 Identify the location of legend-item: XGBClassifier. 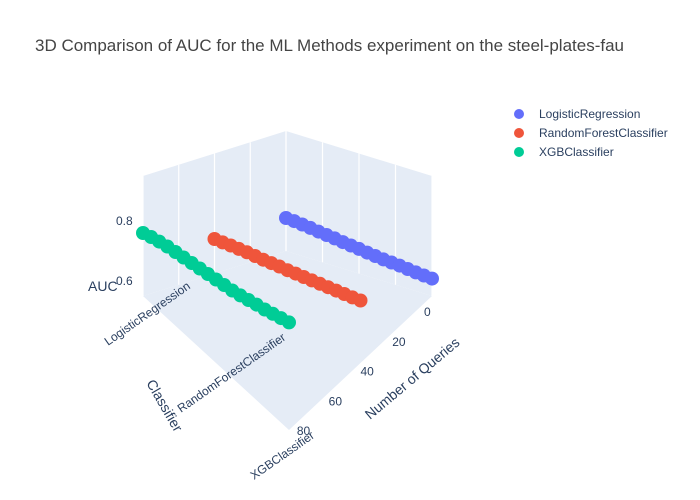
(564, 152).